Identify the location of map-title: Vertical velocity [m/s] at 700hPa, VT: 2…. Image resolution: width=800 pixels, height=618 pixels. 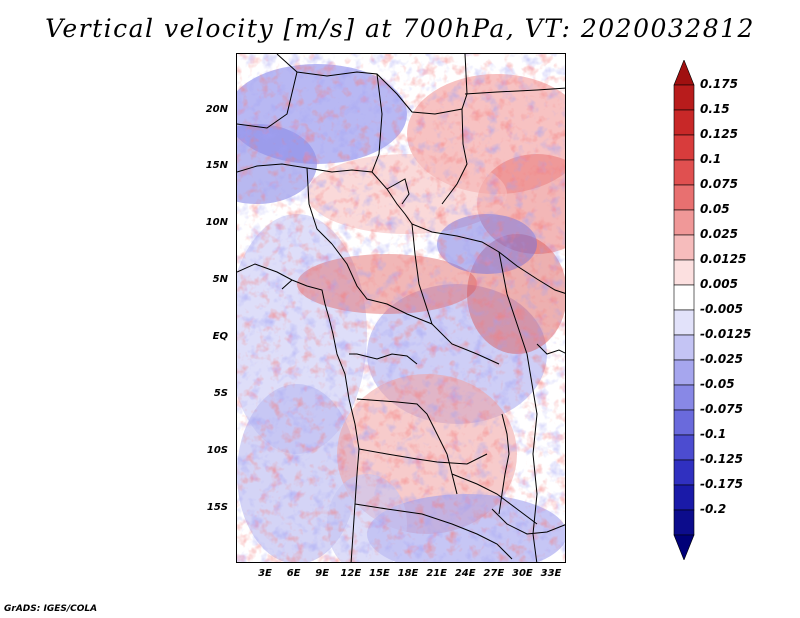
(400, 28).